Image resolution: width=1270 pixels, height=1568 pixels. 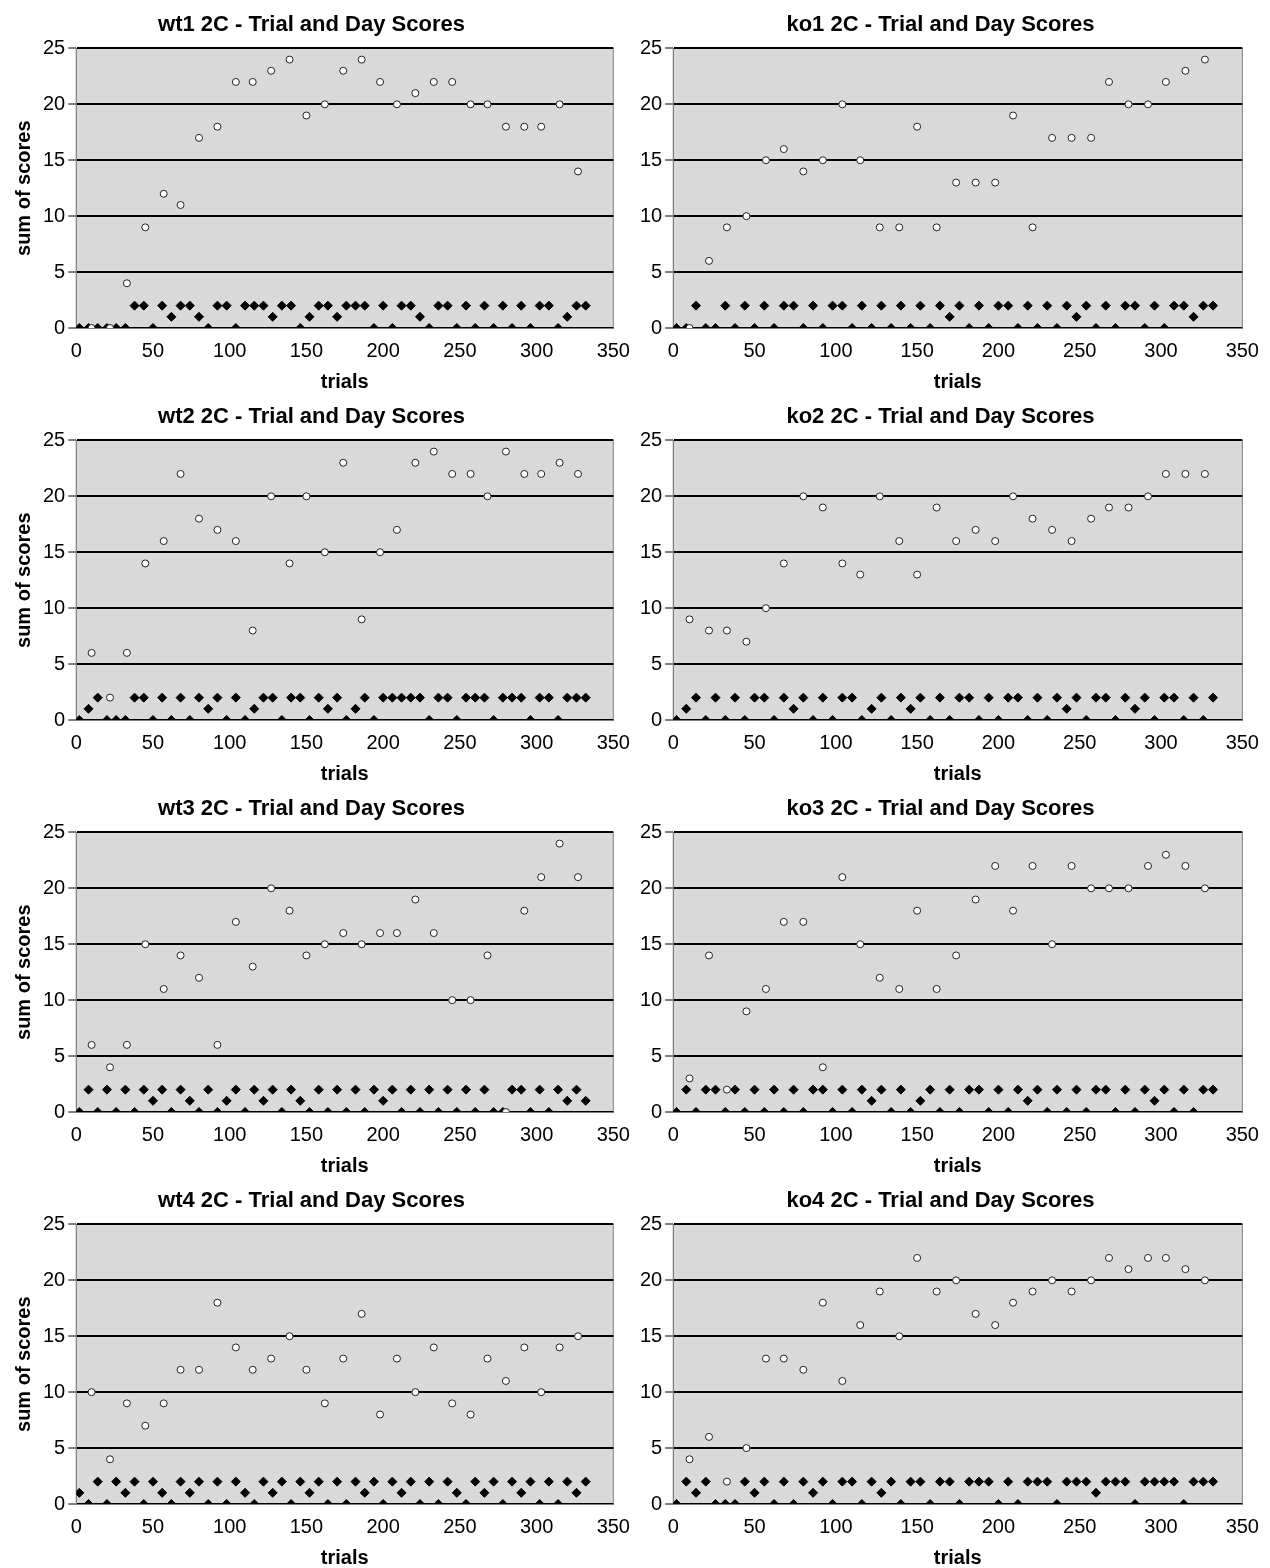 I want to click on x-tick-label: 300, so click(x=1161, y=349).